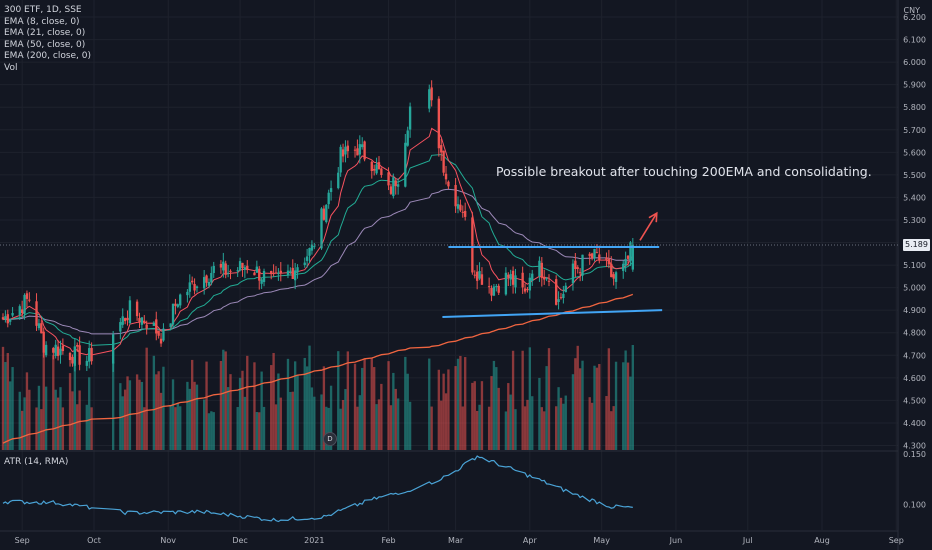 This screenshot has height=550, width=932. I want to click on x-tick-label: Feb, so click(388, 540).